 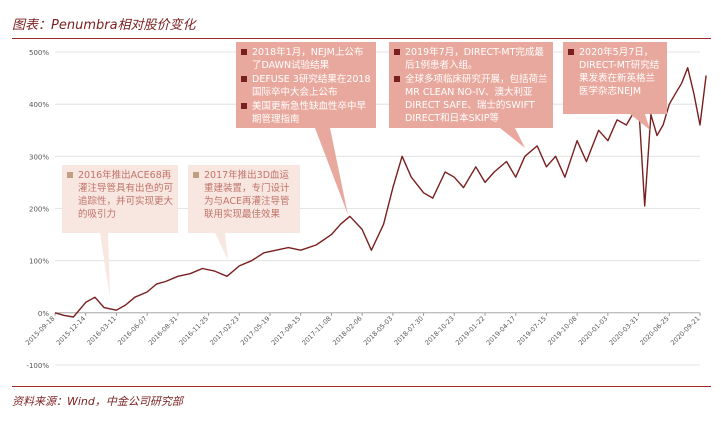 What do you see at coordinates (39, 105) in the screenshot?
I see `y-tick-label: 400%` at bounding box center [39, 105].